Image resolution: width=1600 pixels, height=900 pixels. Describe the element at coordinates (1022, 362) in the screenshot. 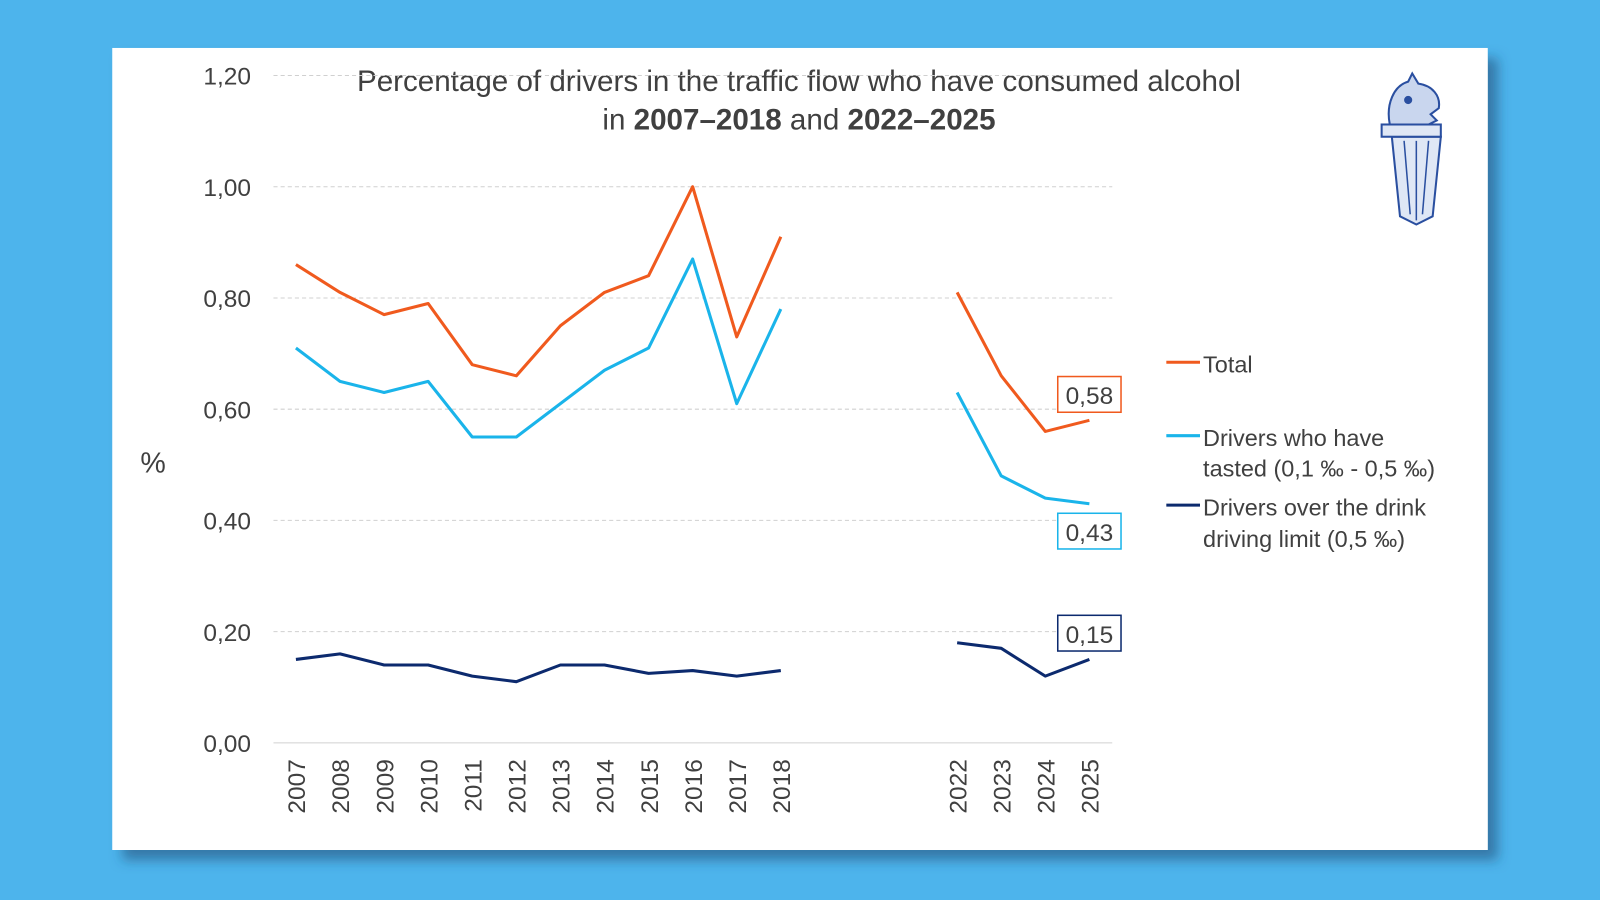

I see `series-line-0-2022-2025` at that location.